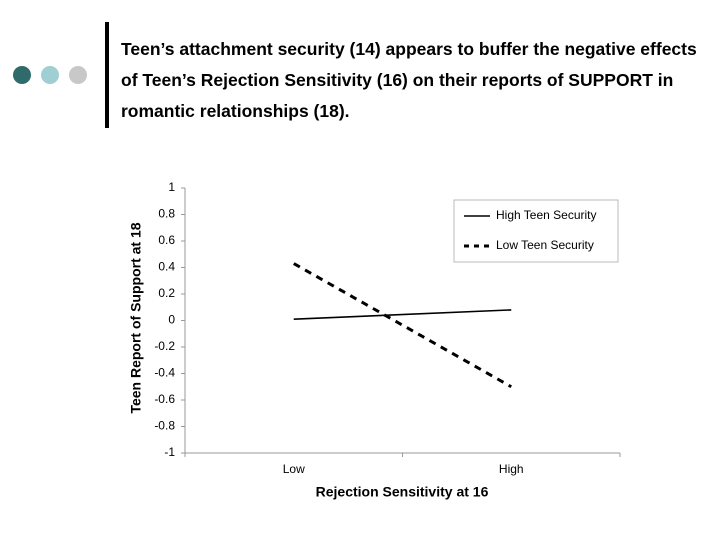 This screenshot has height=540, width=720. Describe the element at coordinates (402, 492) in the screenshot. I see `x-axis-title: Rejection Sensitivity at 16` at that location.